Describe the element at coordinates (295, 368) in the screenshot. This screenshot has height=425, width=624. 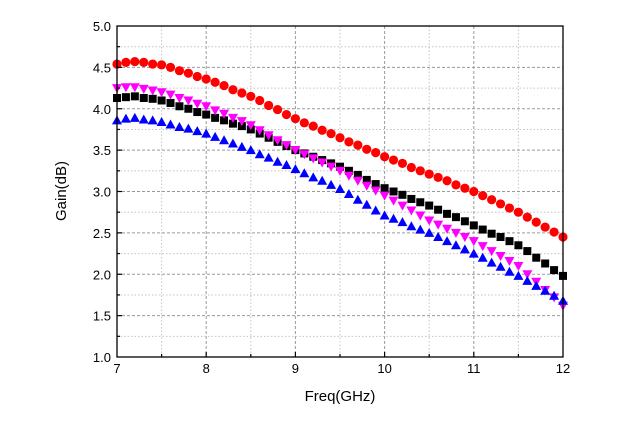
I see `x-tick-label: 9` at that location.